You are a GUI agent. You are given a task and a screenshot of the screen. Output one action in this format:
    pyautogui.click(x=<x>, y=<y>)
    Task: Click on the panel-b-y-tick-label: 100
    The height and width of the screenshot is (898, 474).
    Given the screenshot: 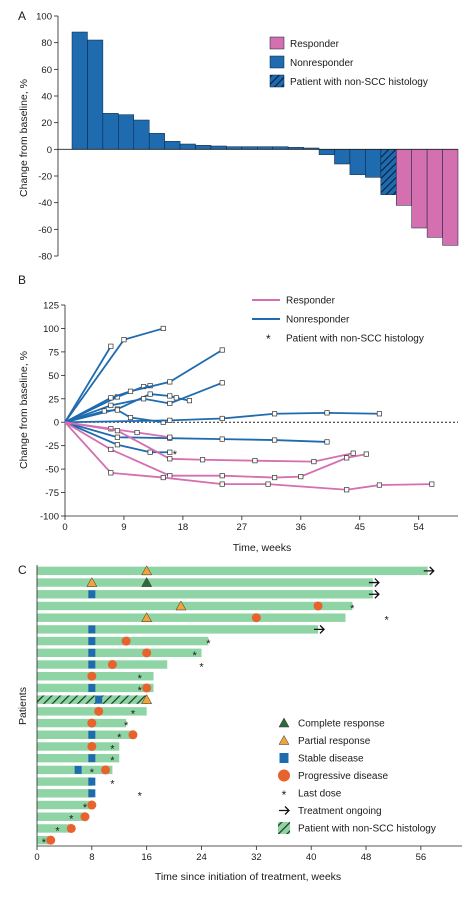 What is the action you would take?
    pyautogui.click(x=51, y=329)
    